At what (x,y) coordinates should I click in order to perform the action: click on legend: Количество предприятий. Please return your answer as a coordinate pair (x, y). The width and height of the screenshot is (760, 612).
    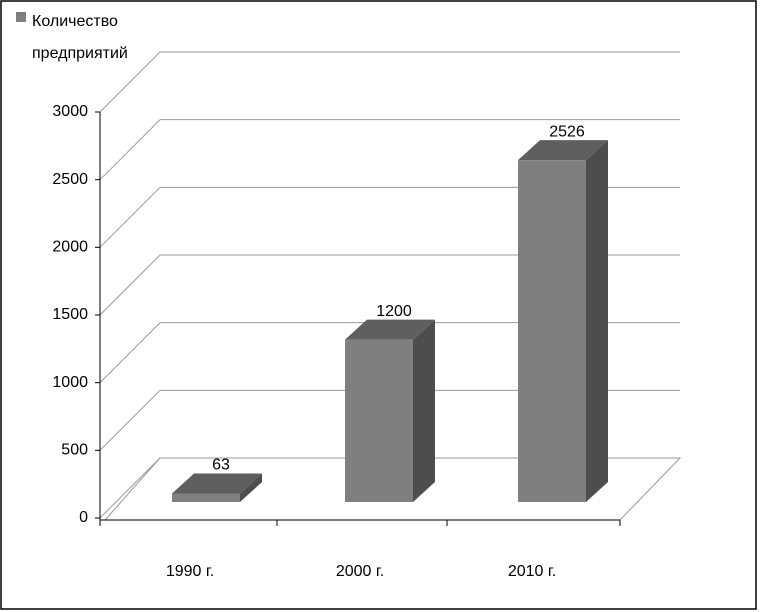
    Looking at the image, I should click on (91, 38).